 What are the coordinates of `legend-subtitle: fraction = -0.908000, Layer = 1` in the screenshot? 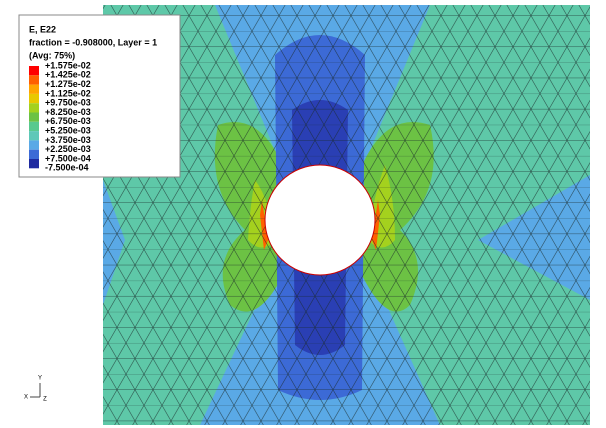 It's located at (93, 42).